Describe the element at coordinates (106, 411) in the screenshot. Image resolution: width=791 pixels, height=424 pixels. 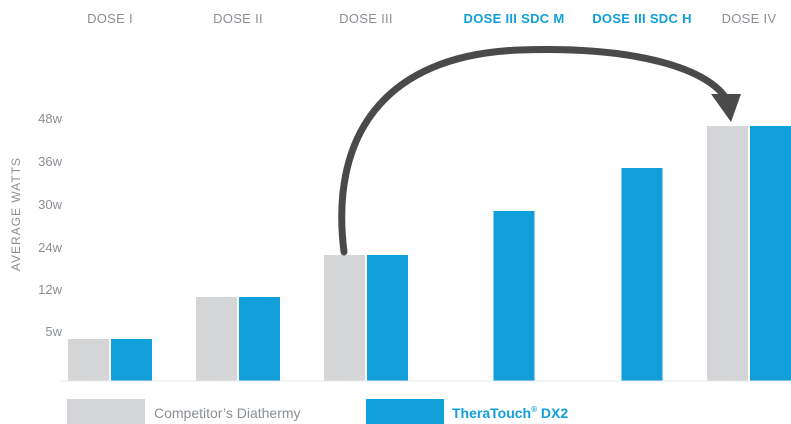
I see `legend-swatch-competitor` at that location.